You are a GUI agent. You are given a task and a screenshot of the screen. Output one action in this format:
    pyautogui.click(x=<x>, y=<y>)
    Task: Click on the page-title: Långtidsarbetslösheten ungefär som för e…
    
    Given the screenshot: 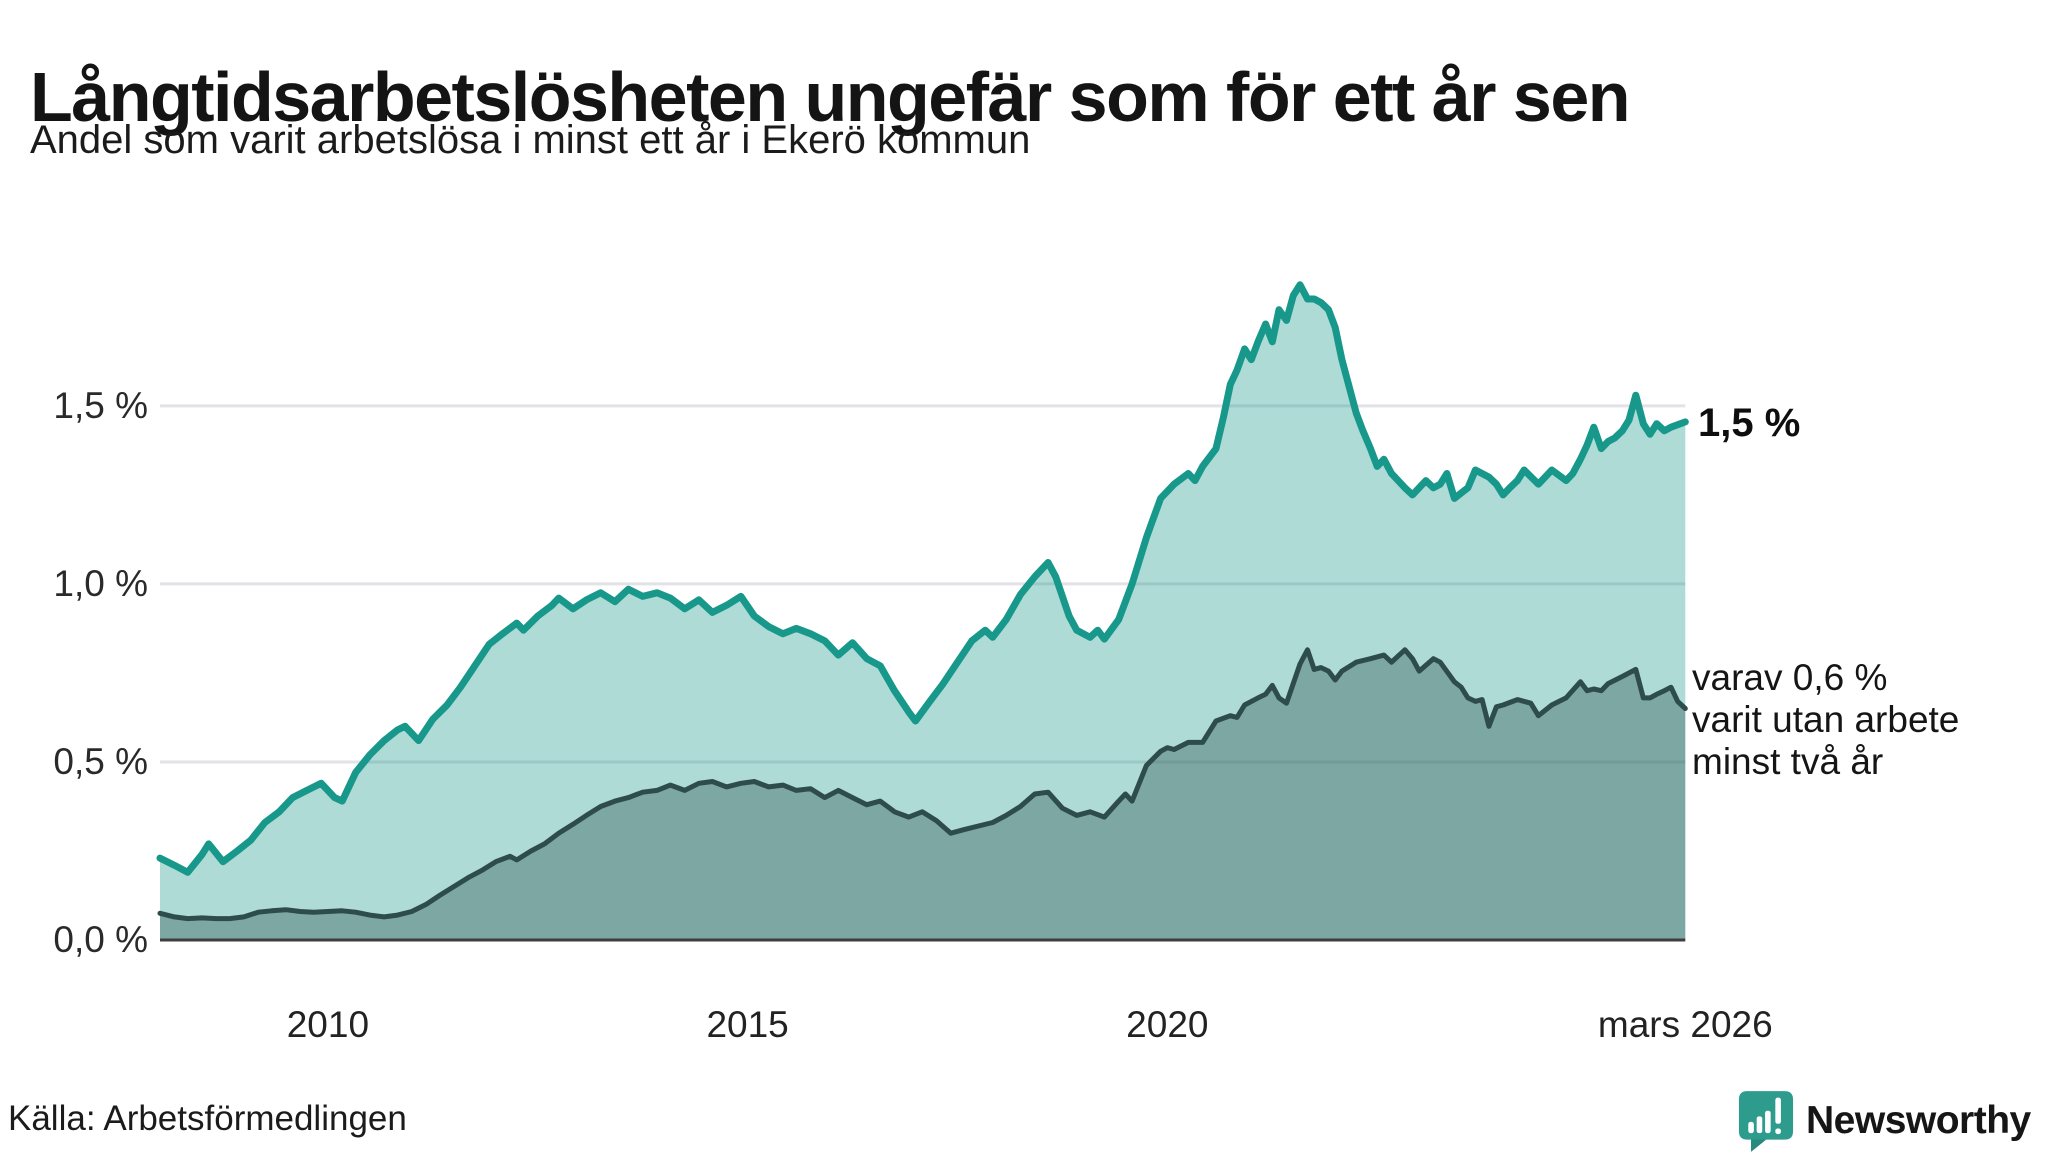 What is the action you would take?
    pyautogui.click(x=830, y=96)
    